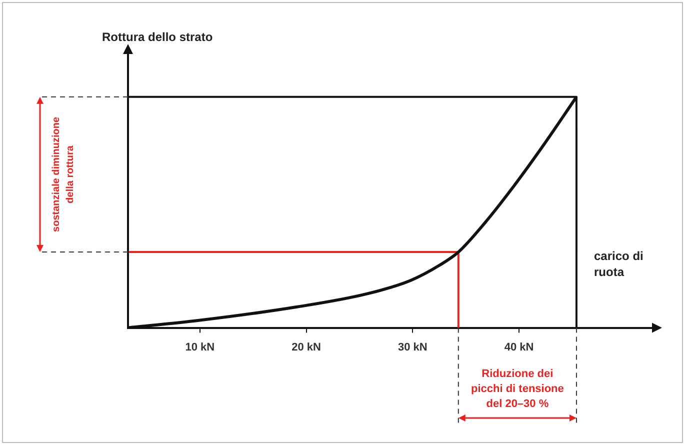 This screenshot has height=445, width=685. Describe the element at coordinates (307, 347) in the screenshot. I see `x-tick-label: 20 kN` at that location.